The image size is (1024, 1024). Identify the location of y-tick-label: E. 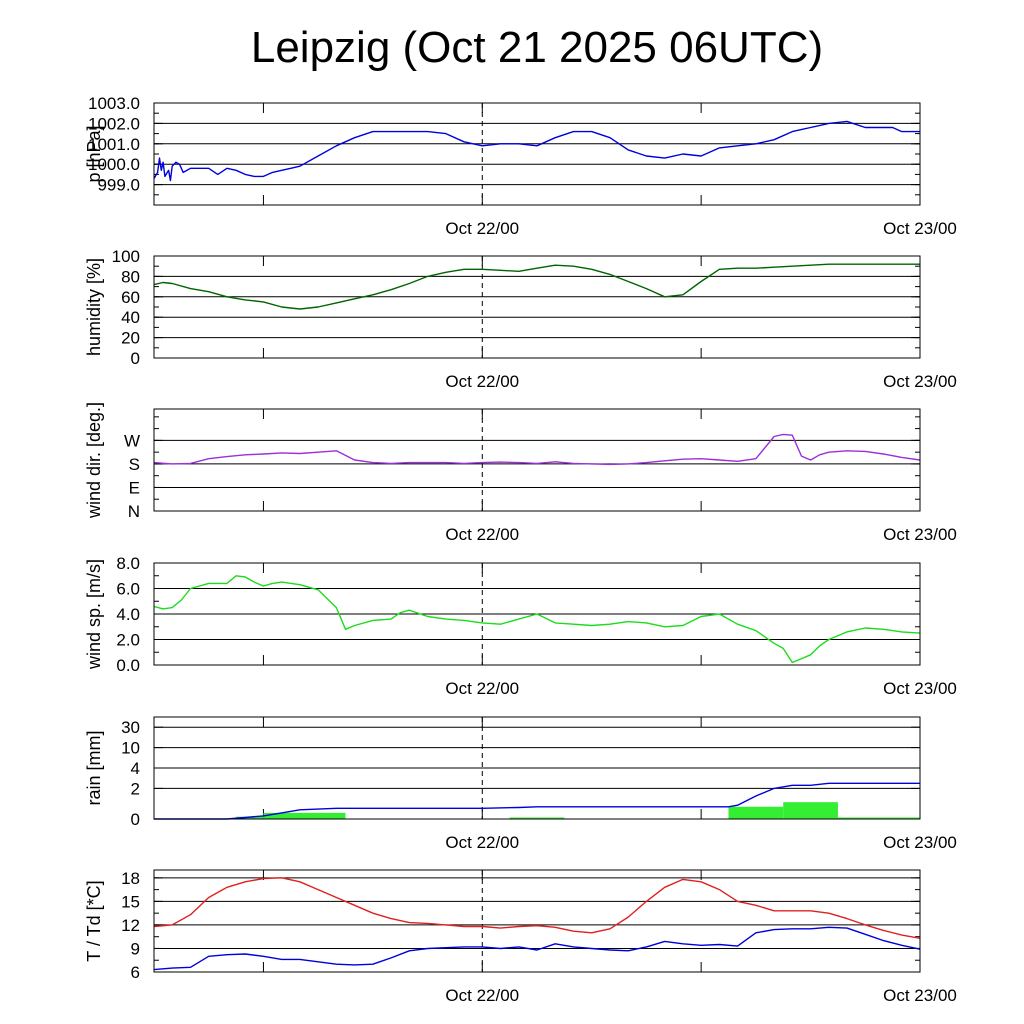
(134, 487).